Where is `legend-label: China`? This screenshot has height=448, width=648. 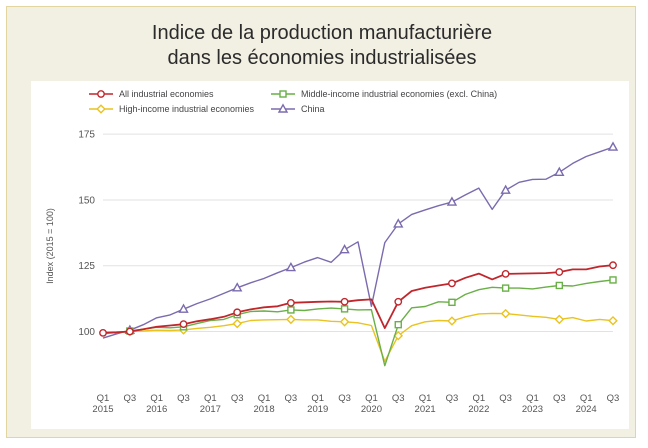
legend-label: China is located at coordinates (313, 109).